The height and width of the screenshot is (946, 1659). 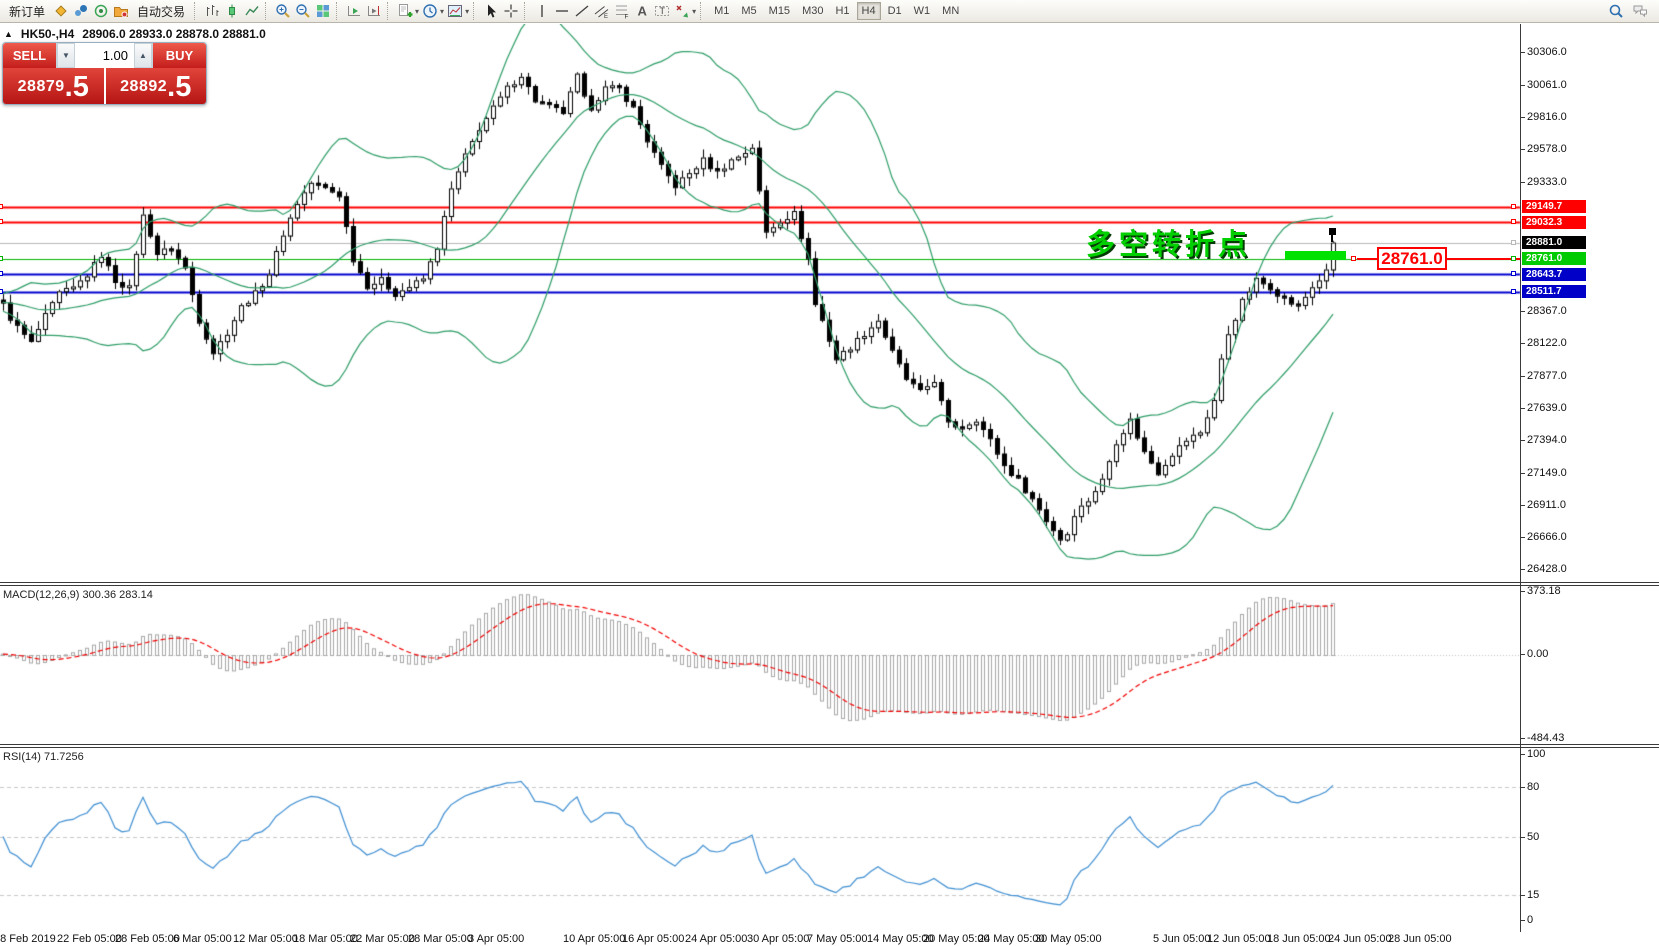 What do you see at coordinates (467, 11) in the screenshot?
I see `templates-icon-dropdown: ▾` at bounding box center [467, 11].